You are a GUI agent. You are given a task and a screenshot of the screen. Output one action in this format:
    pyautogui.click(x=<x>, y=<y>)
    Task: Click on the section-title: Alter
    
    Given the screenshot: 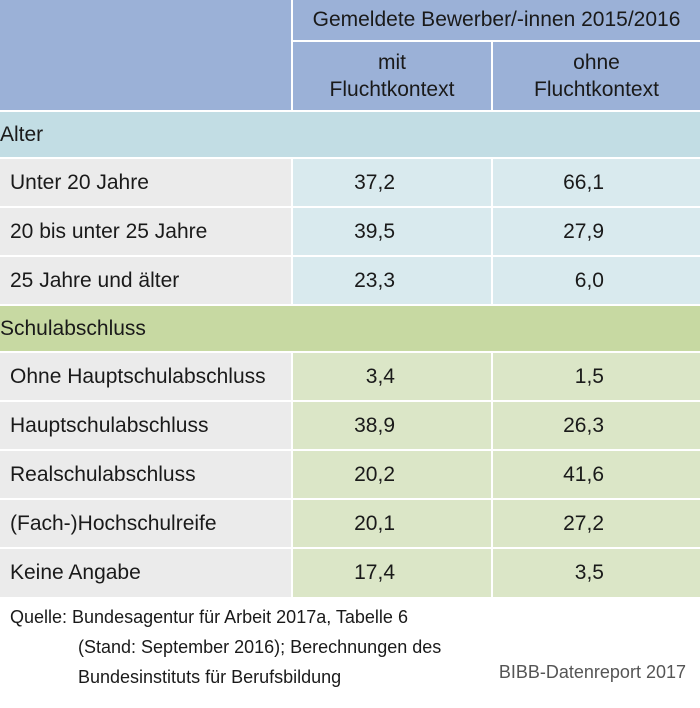 What is the action you would take?
    pyautogui.click(x=350, y=134)
    